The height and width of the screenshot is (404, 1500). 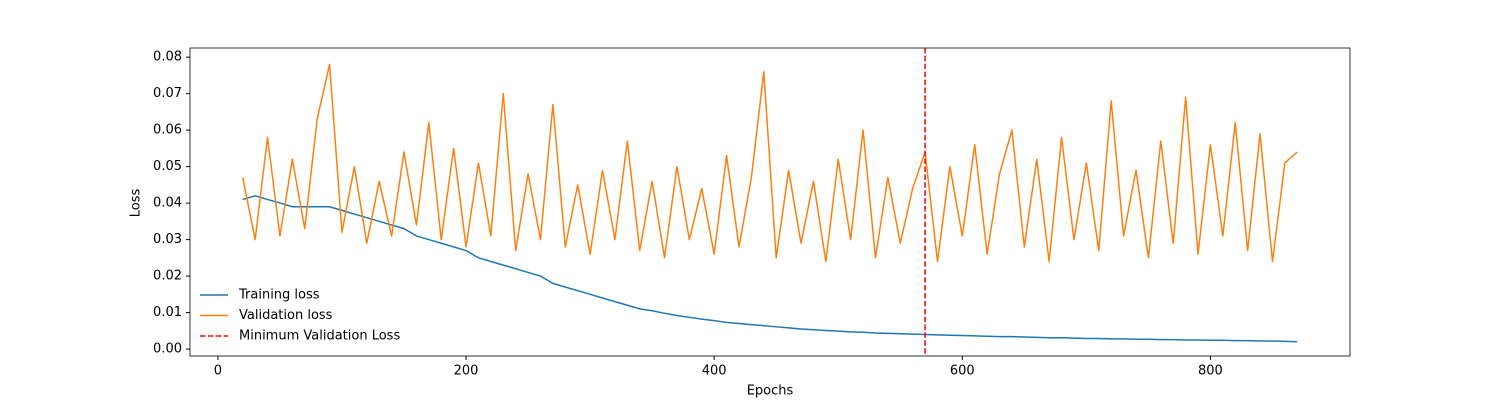 What do you see at coordinates (136, 203) in the screenshot?
I see `y-axis-label: Loss` at bounding box center [136, 203].